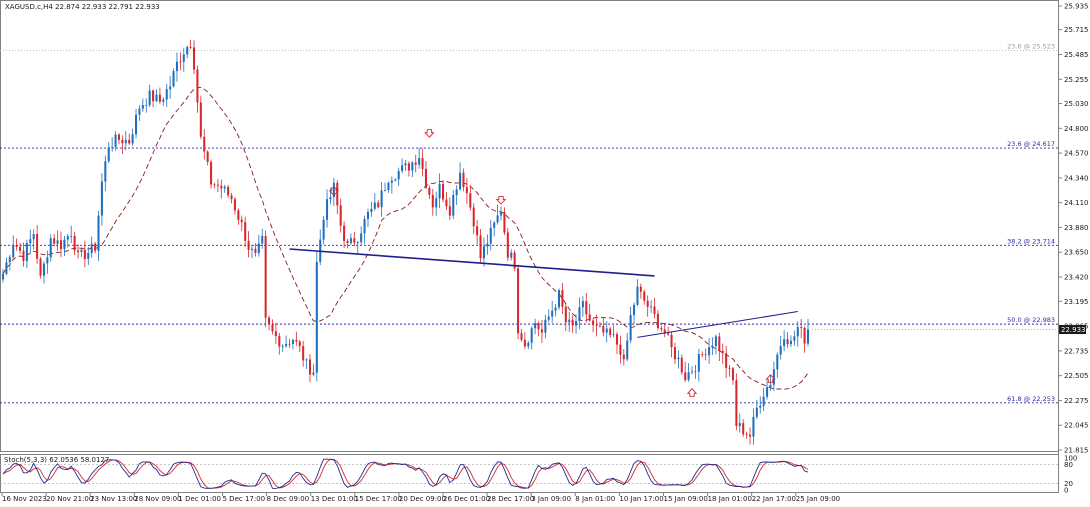 The width and height of the screenshot is (1090, 507). What do you see at coordinates (1031, 320) in the screenshot?
I see `fib-level-label: 50.0 @ 22.983` at bounding box center [1031, 320].